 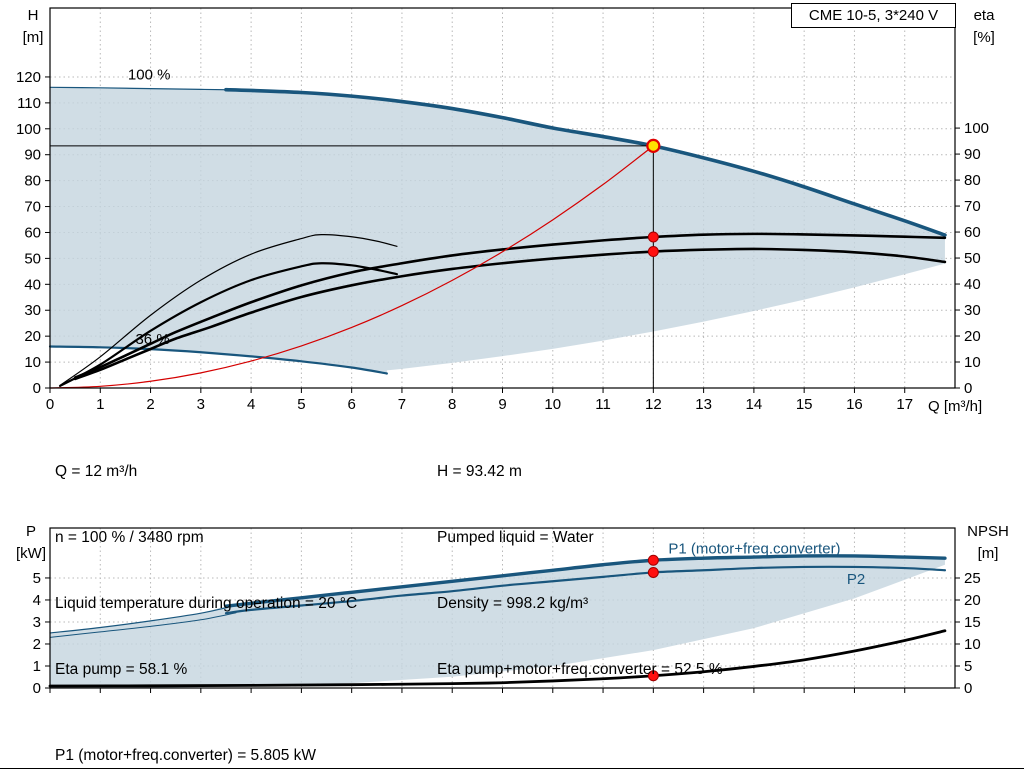 I want to click on npsh-curve, so click(x=497, y=658).